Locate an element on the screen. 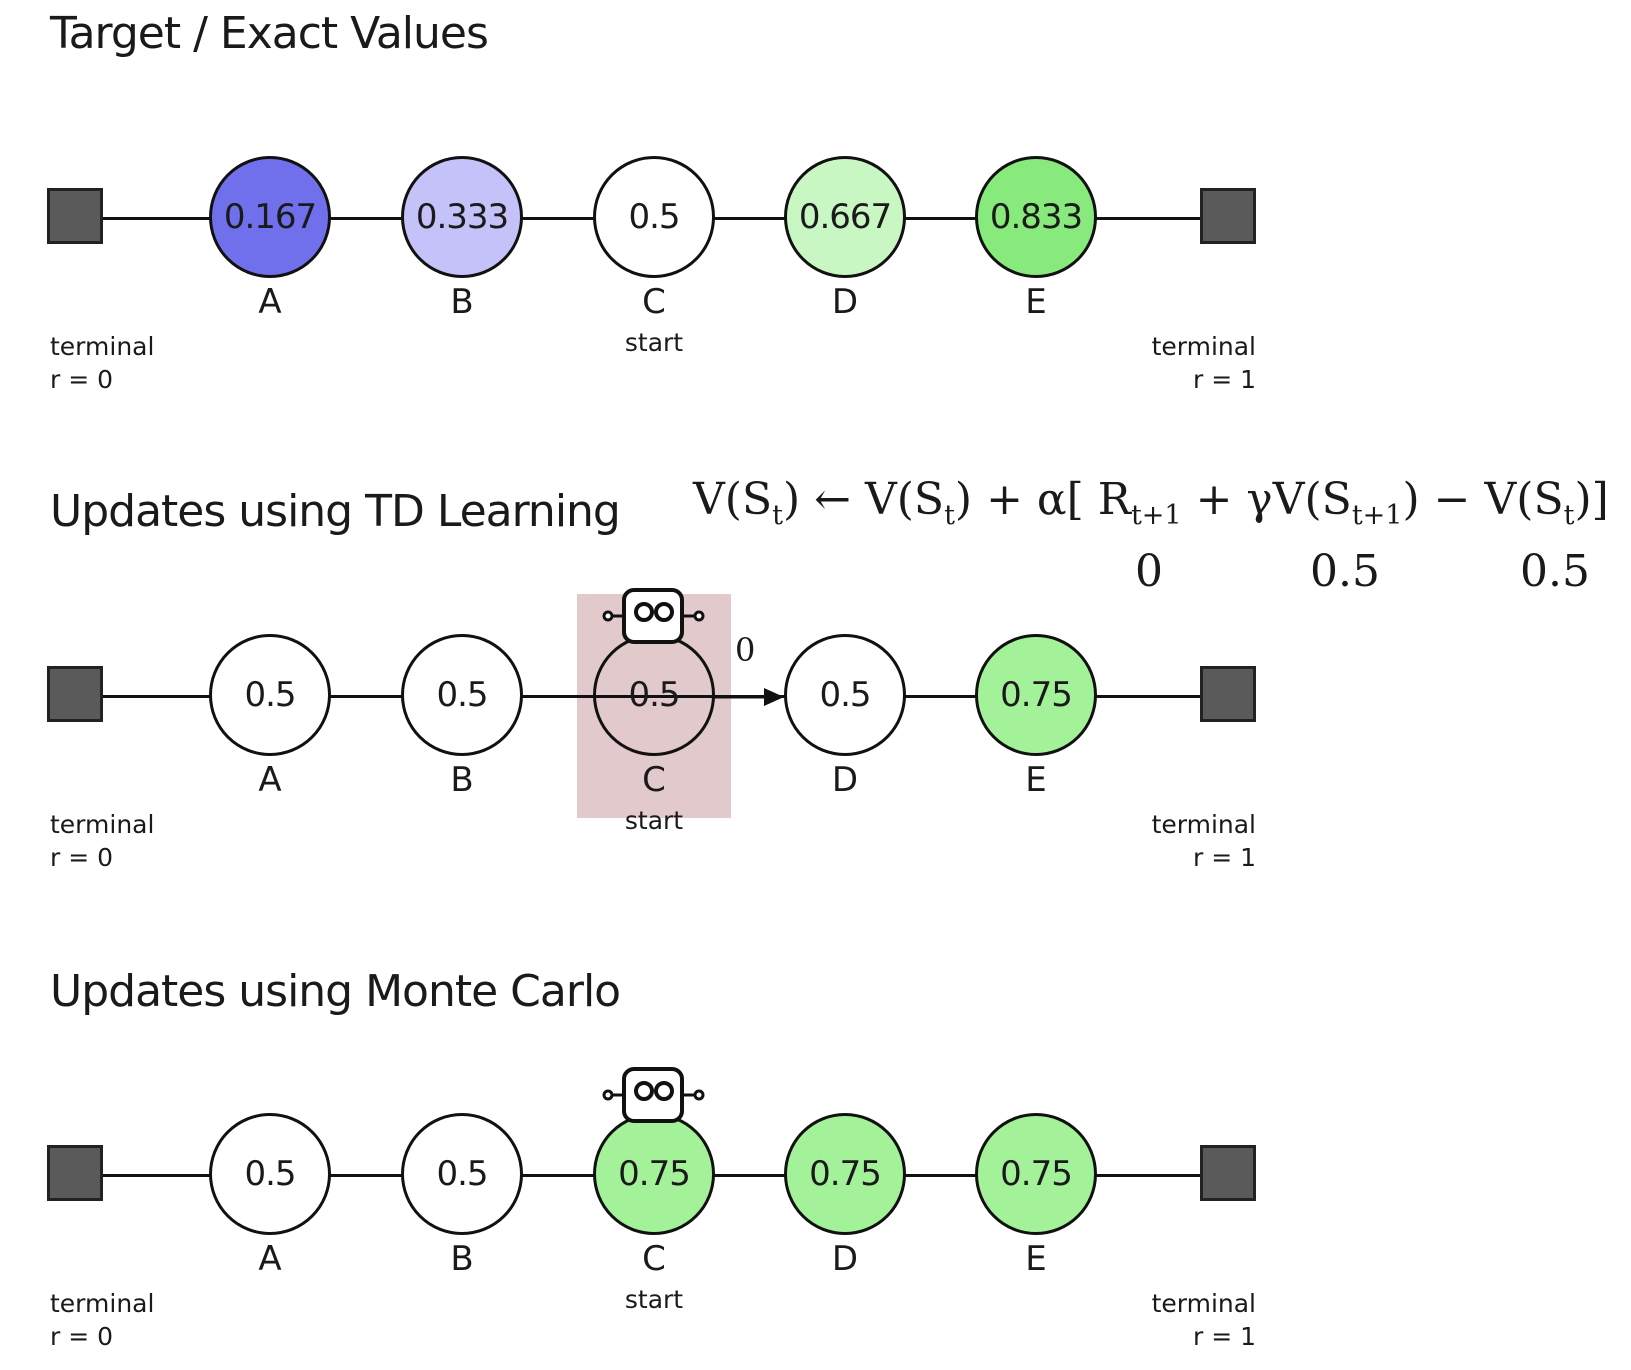 Image resolution: width=1631 pixels, height=1370 pixels. state-d: 0.75 is located at coordinates (845, 1174).